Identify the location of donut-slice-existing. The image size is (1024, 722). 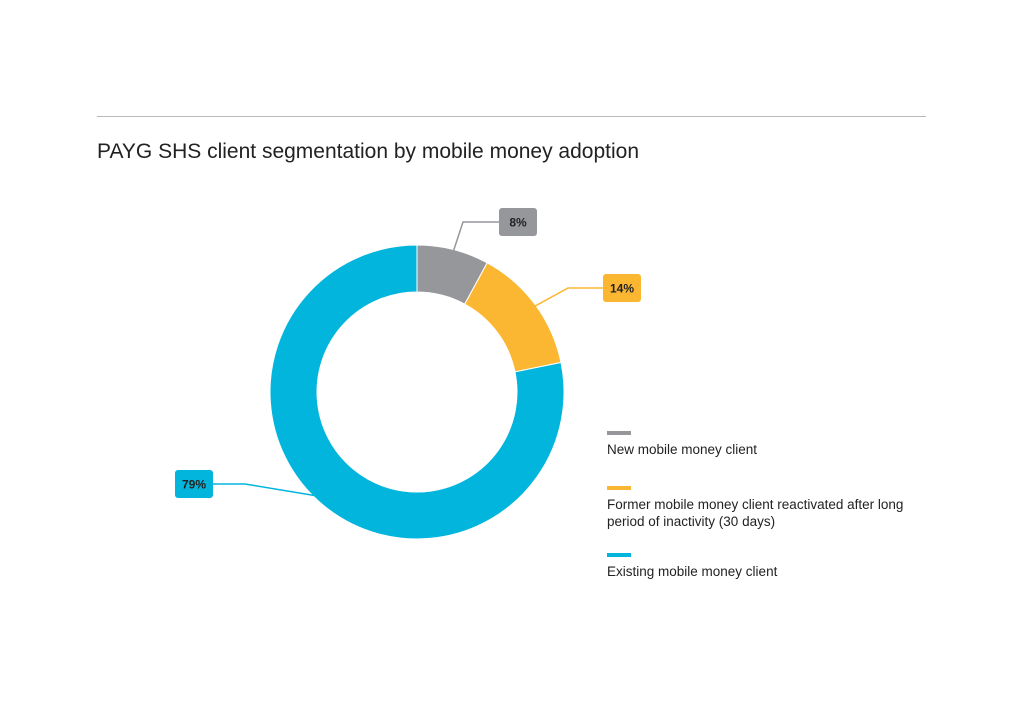
(417, 392).